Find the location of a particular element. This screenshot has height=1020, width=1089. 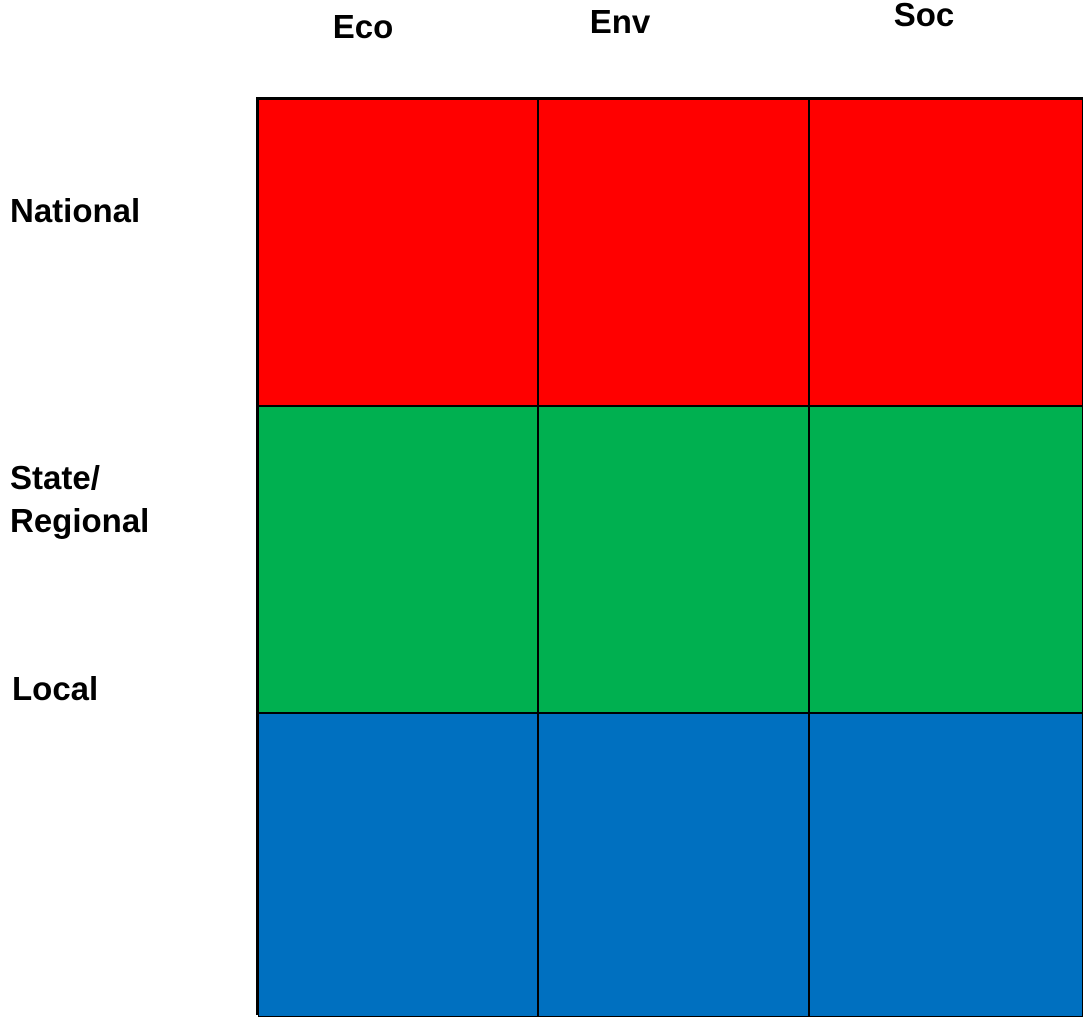

column-label-env: Env is located at coordinates (620, 21).